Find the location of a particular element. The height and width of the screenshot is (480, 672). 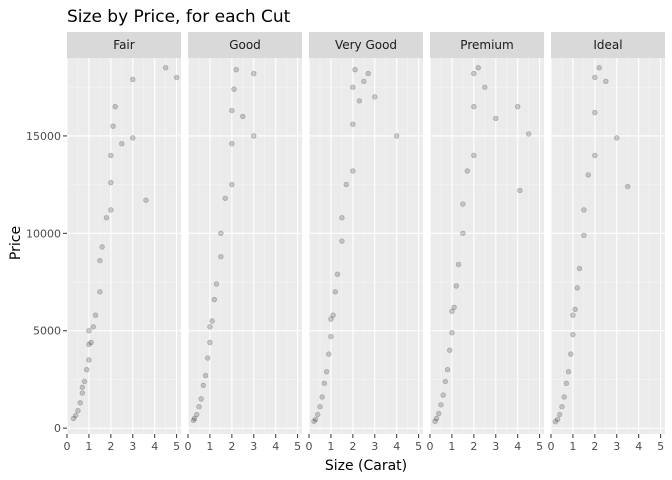

facet-strip-label: Ideal is located at coordinates (607, 45).